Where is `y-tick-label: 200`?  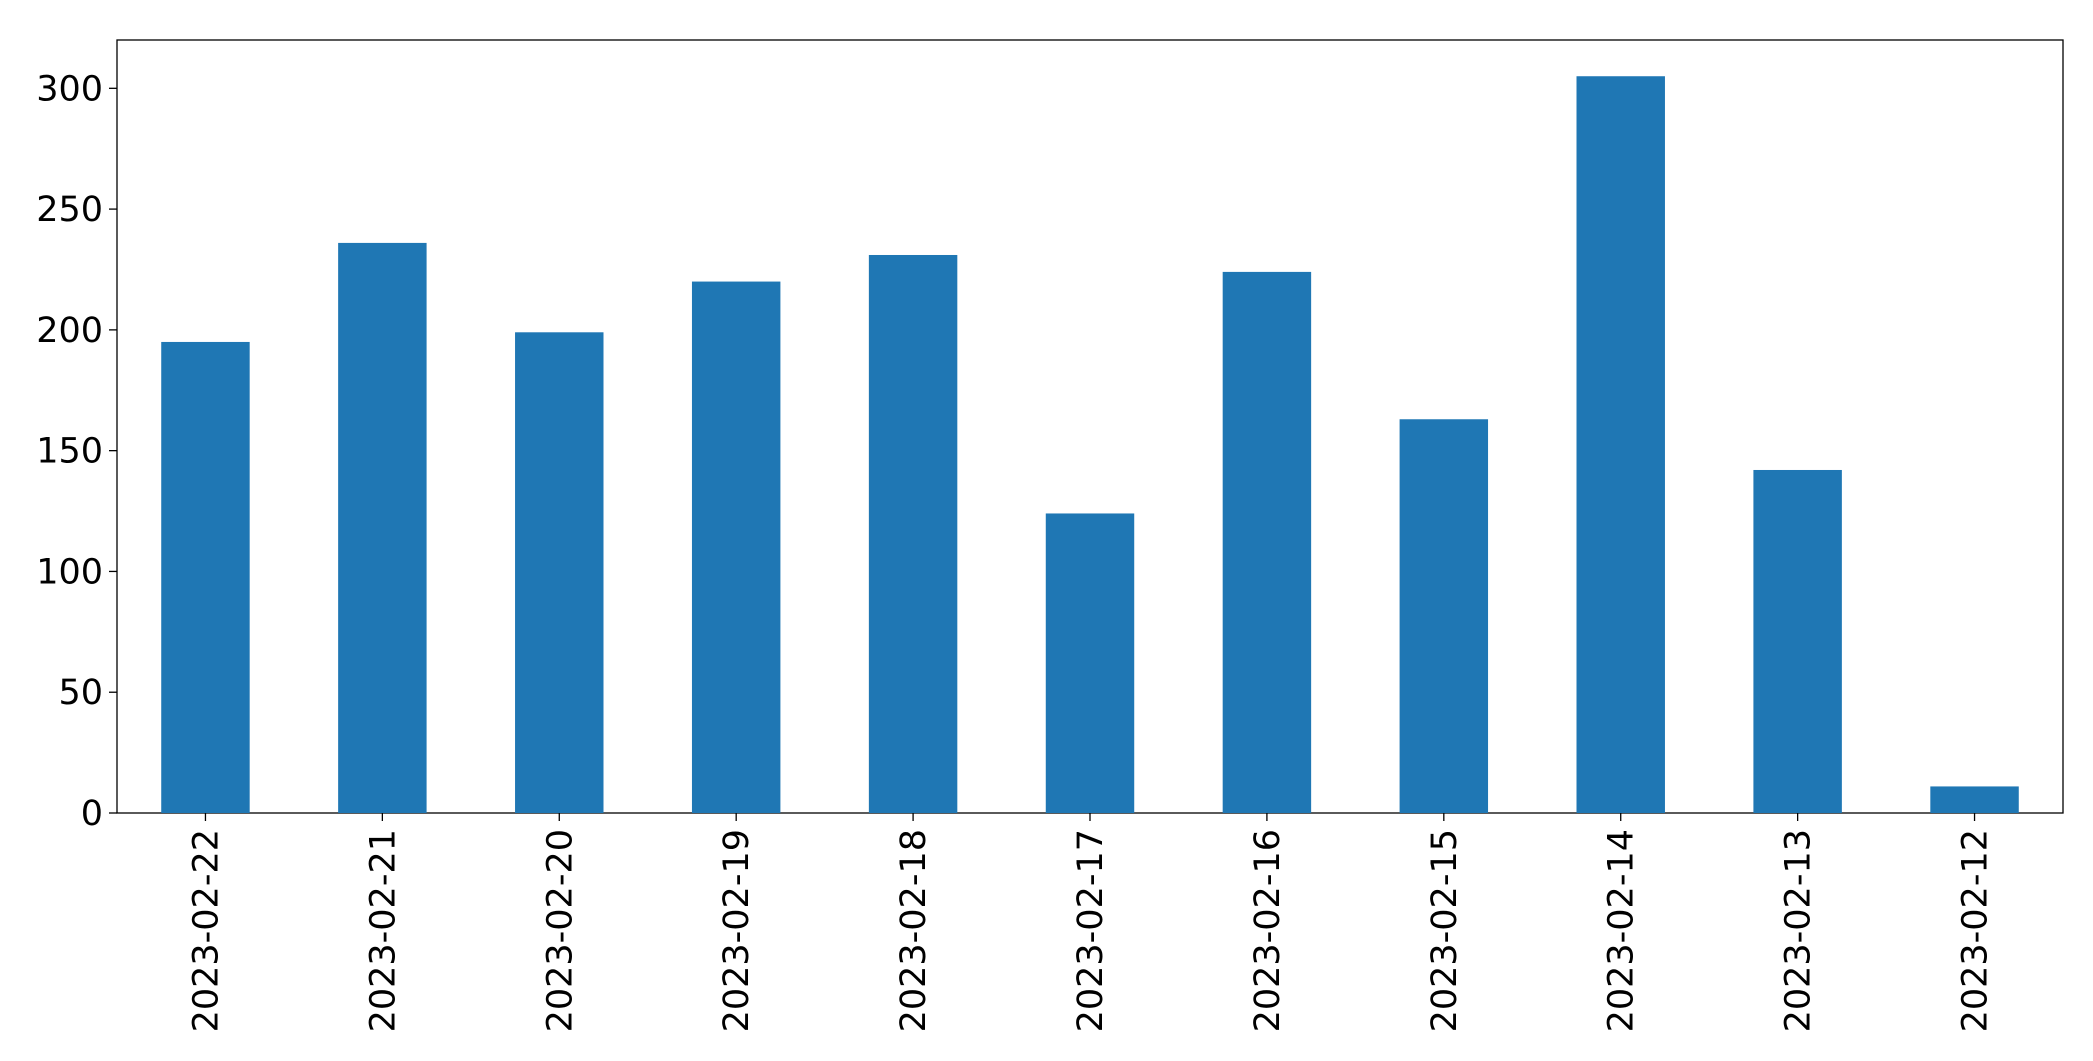
y-tick-label: 200 is located at coordinates (69, 331).